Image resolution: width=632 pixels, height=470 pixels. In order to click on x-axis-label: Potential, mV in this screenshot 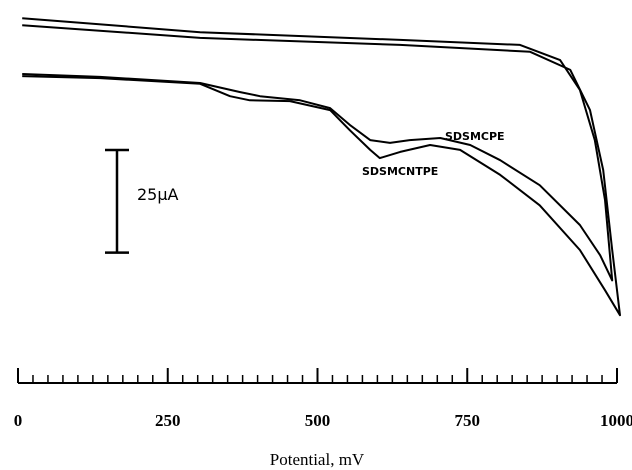, I will do `click(317, 459)`.